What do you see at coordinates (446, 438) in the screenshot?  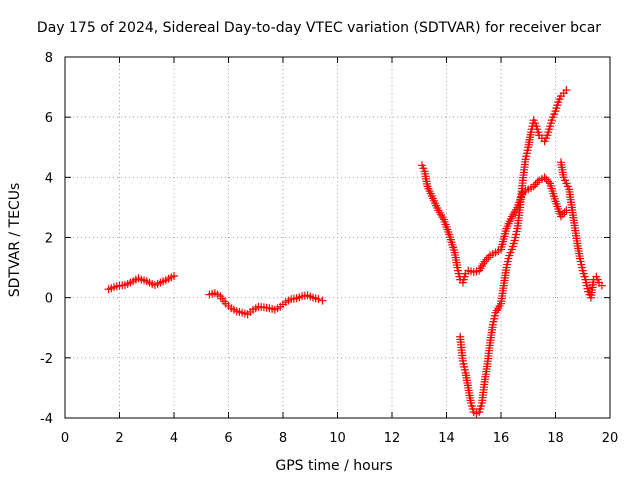 I see `x-tick-label: 14` at bounding box center [446, 438].